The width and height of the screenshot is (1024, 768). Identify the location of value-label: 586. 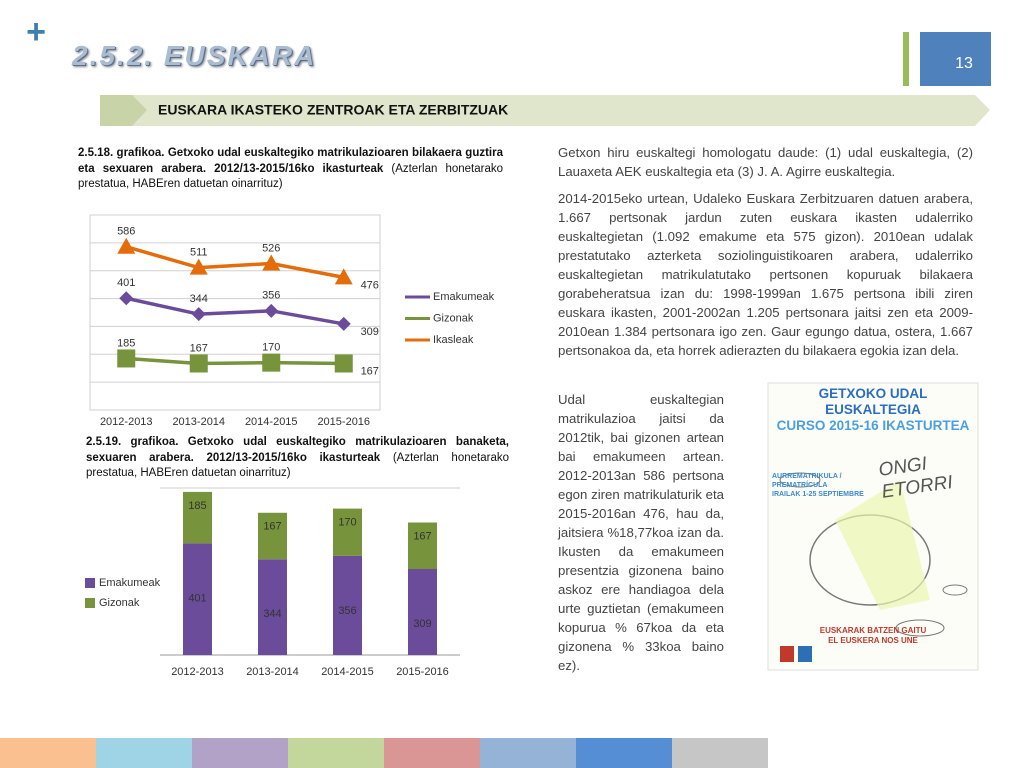
(126, 232).